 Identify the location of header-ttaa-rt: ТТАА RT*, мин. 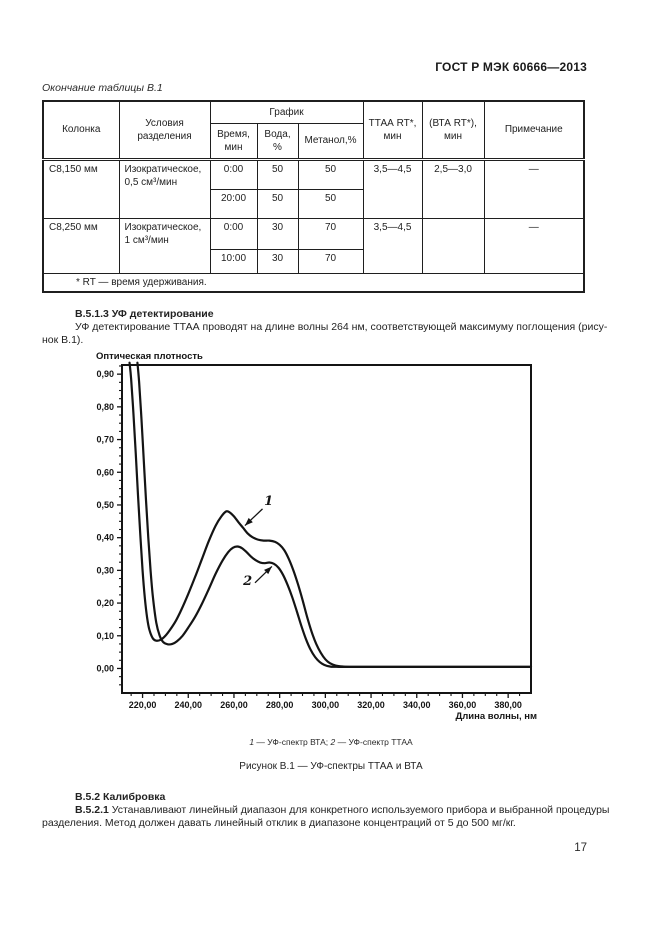
(392, 130).